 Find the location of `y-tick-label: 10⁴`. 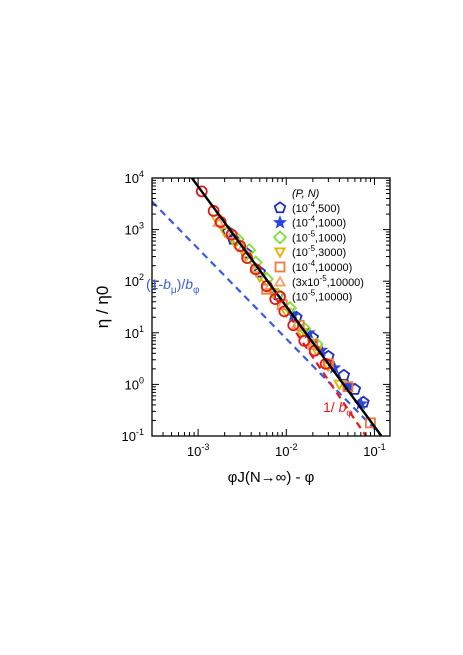

y-tick-label: 10⁴ is located at coordinates (134, 177).